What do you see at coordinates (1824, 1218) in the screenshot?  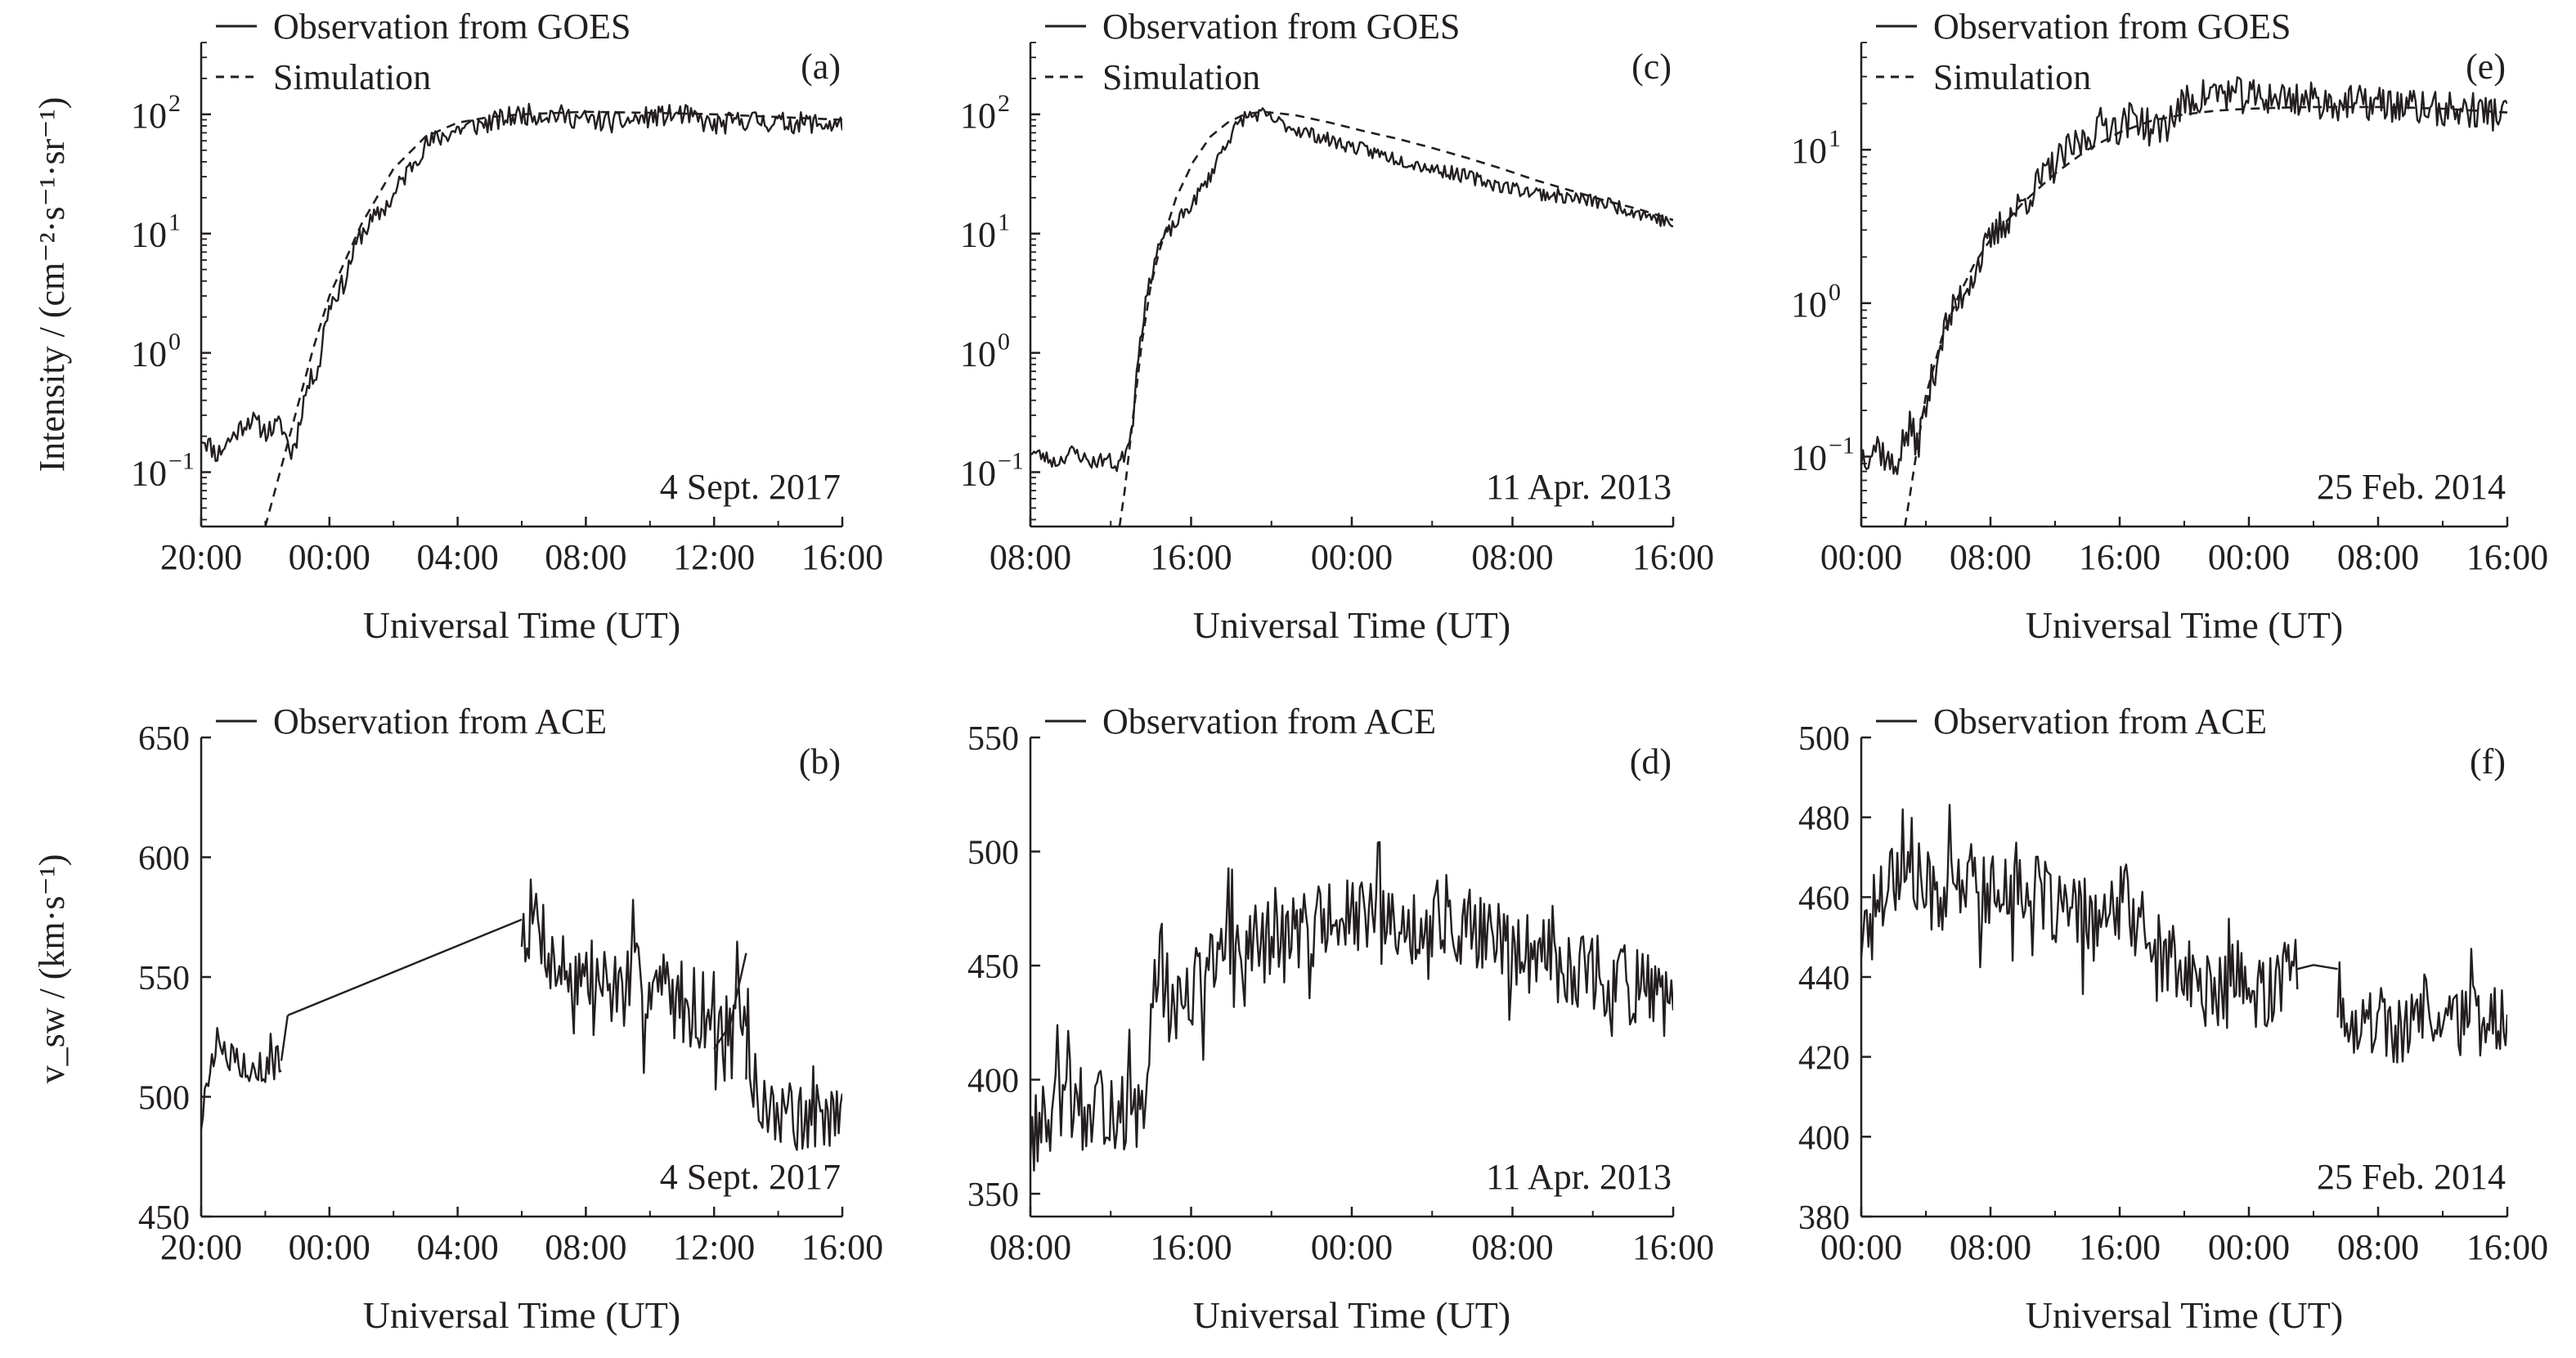 I see `y-tick-label: 380` at bounding box center [1824, 1218].